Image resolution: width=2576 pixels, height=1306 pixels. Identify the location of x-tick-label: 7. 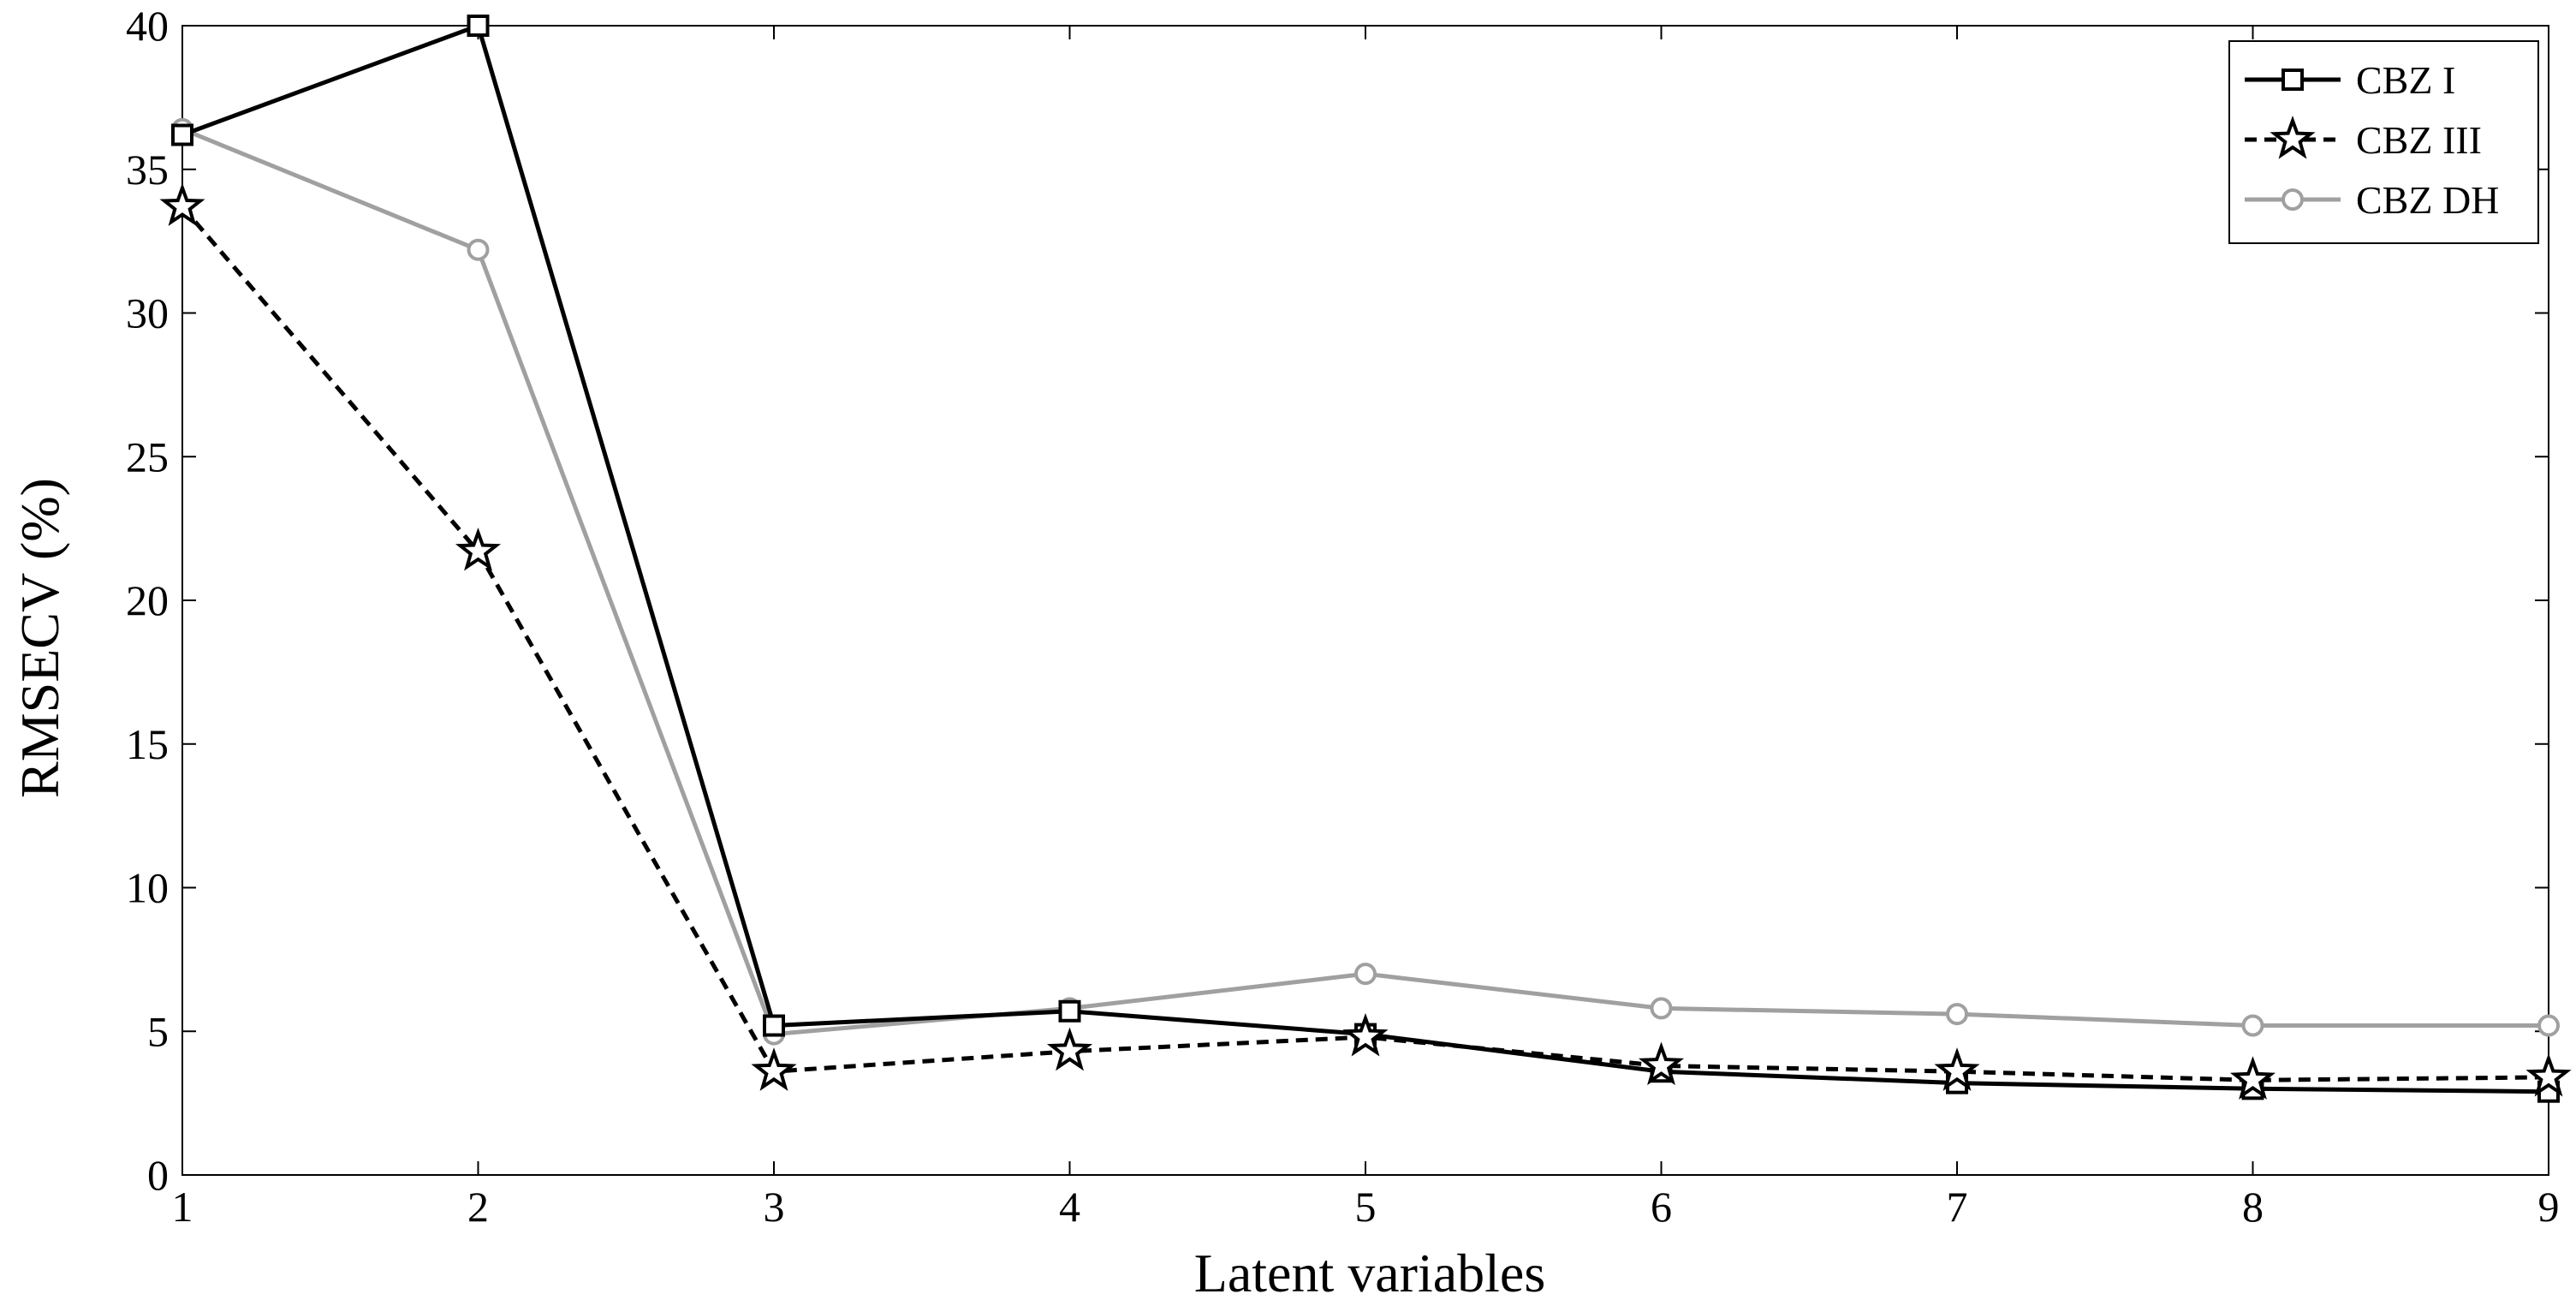
(1958, 1207).